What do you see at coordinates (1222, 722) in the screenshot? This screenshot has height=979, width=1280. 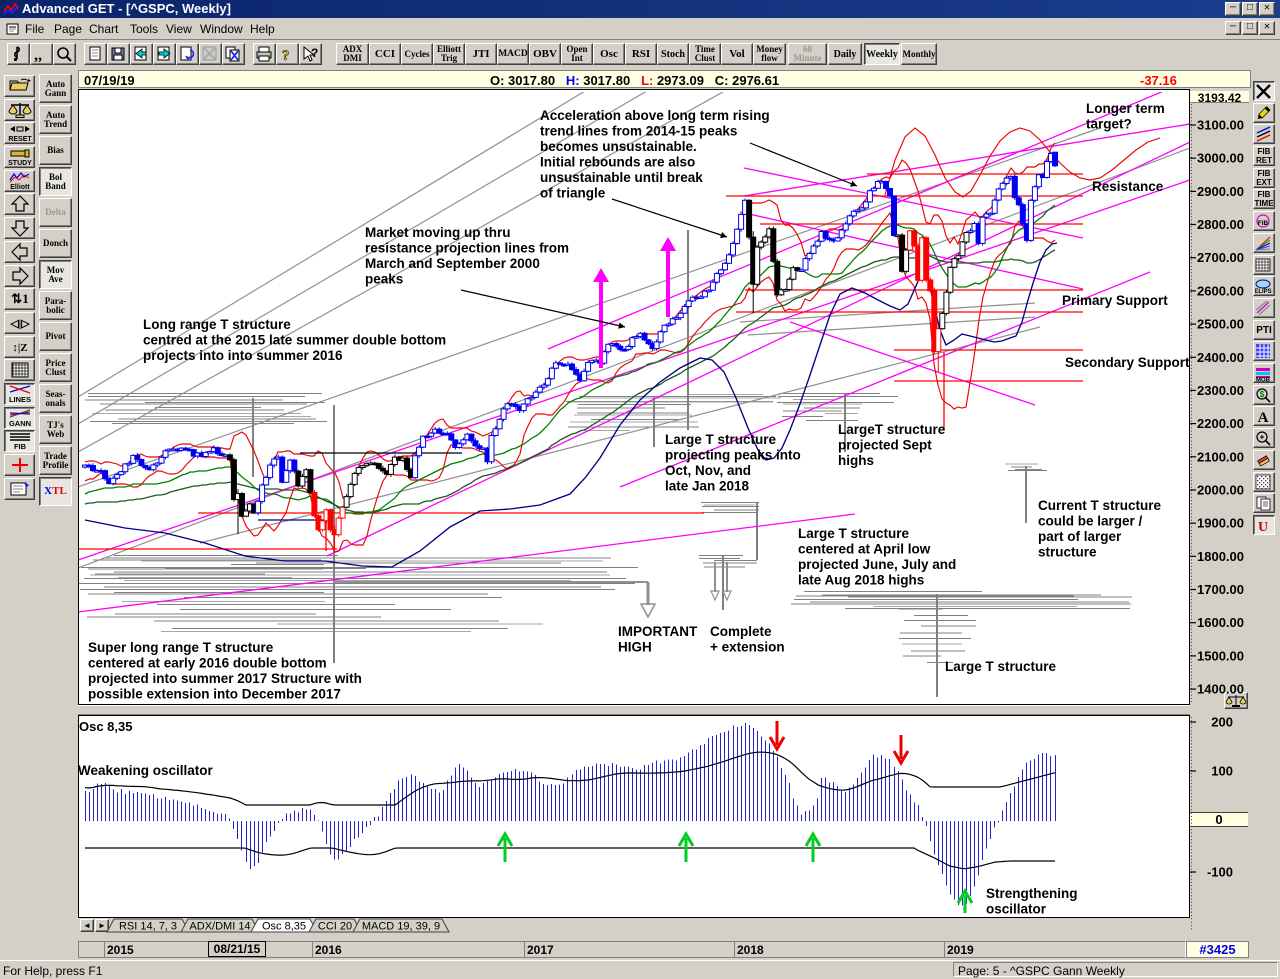 I see `svg-text: 200` at bounding box center [1222, 722].